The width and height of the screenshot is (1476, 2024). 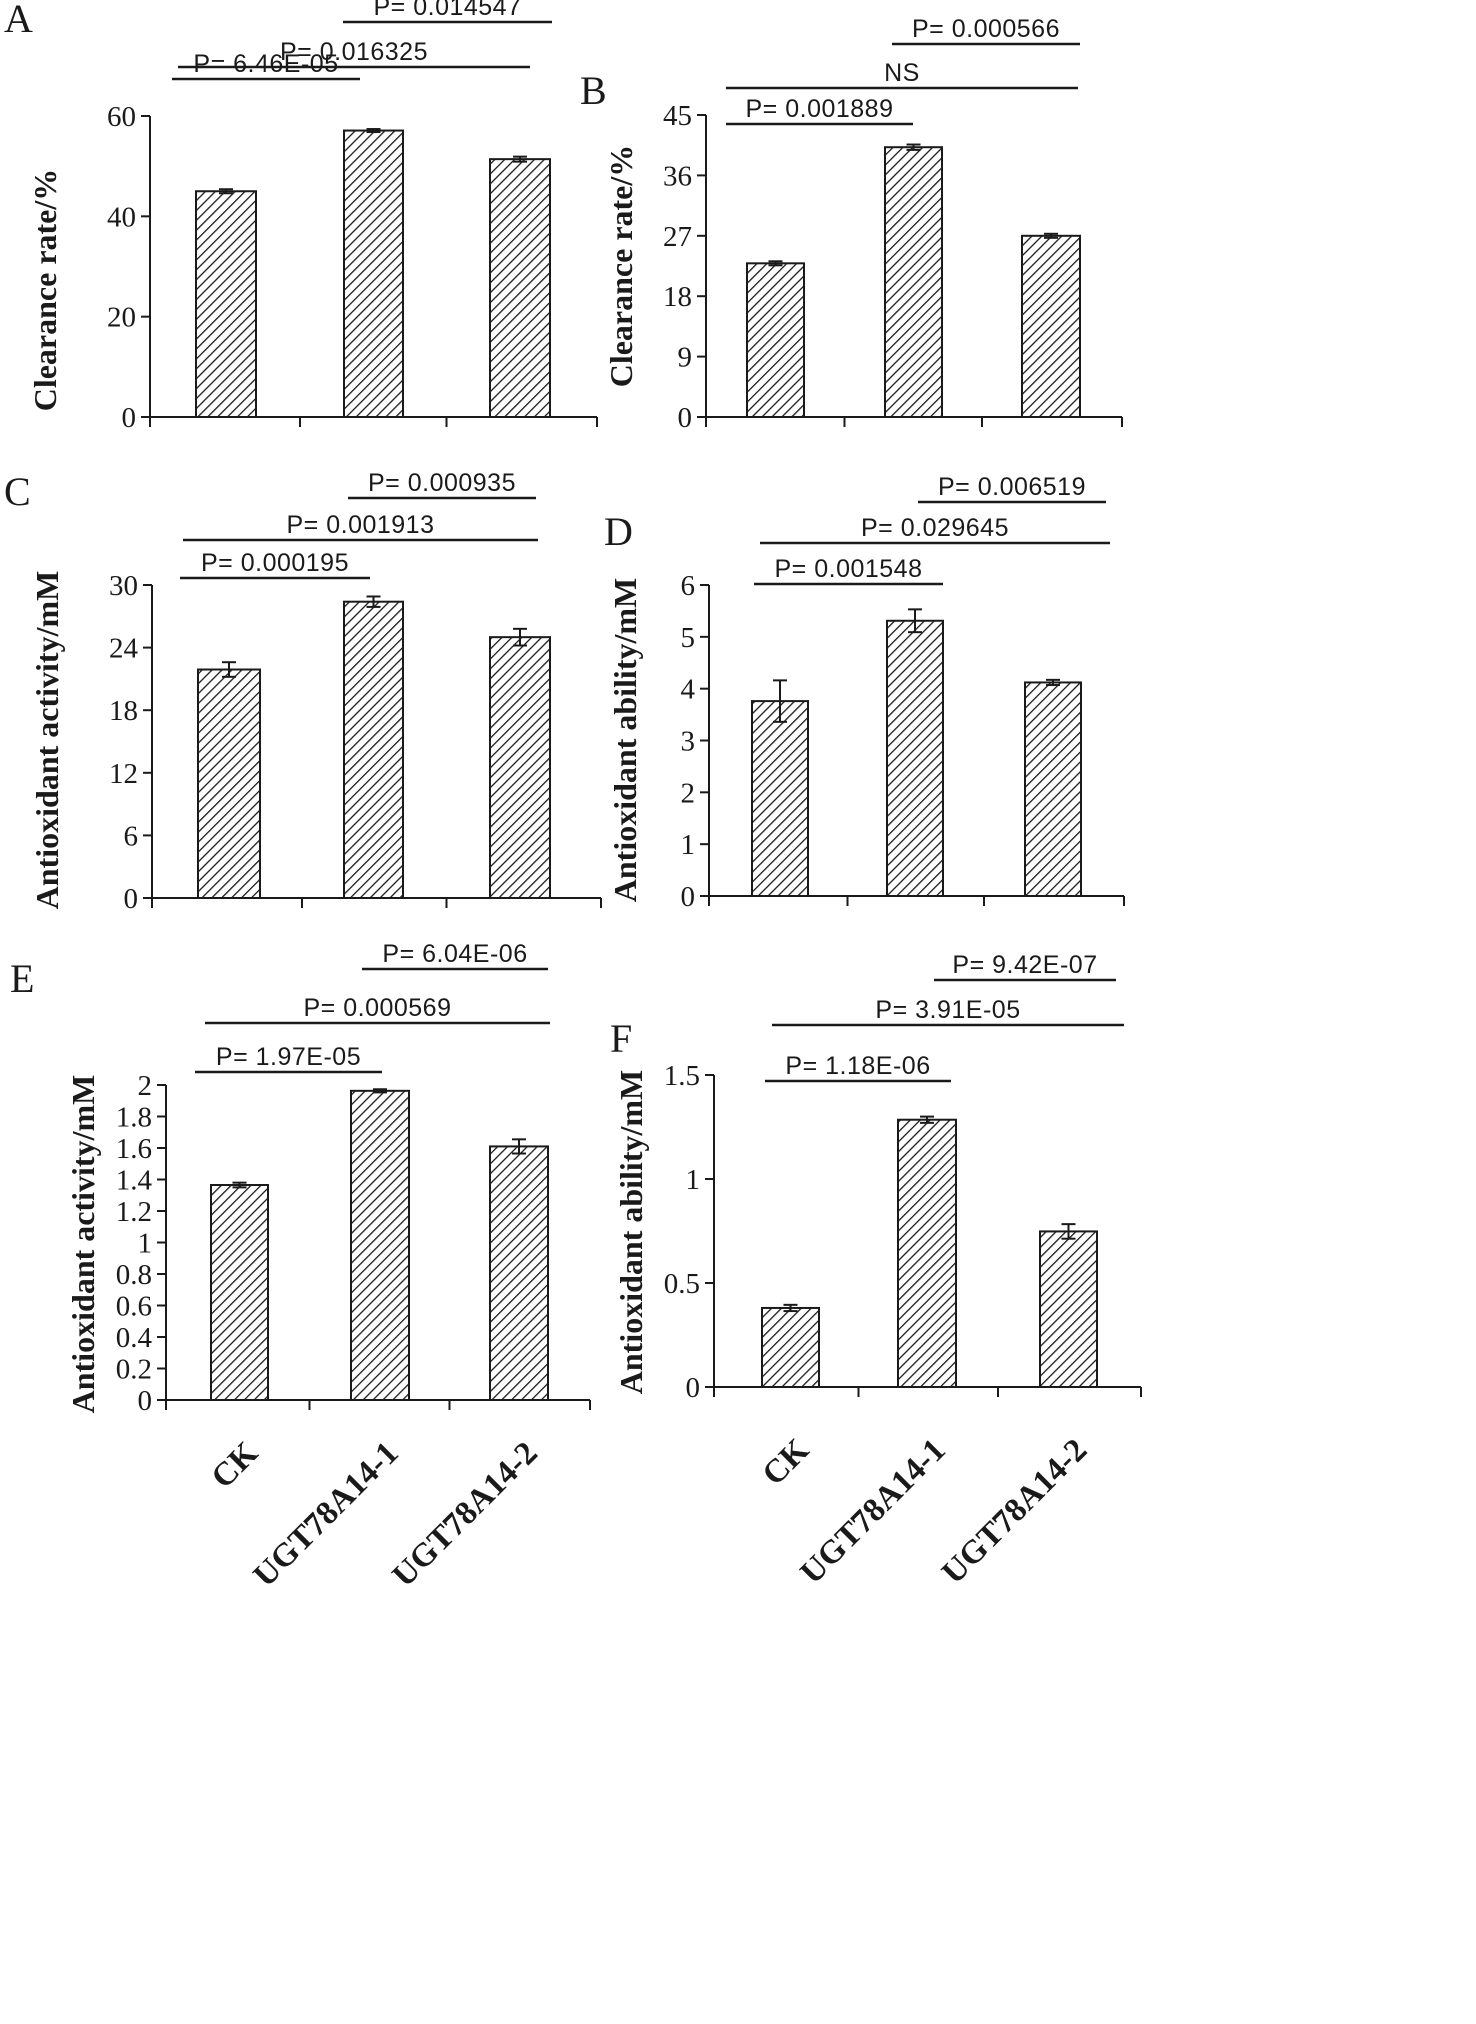 What do you see at coordinates (935, 528) in the screenshot?
I see `p-value-label: P= 0.029645` at bounding box center [935, 528].